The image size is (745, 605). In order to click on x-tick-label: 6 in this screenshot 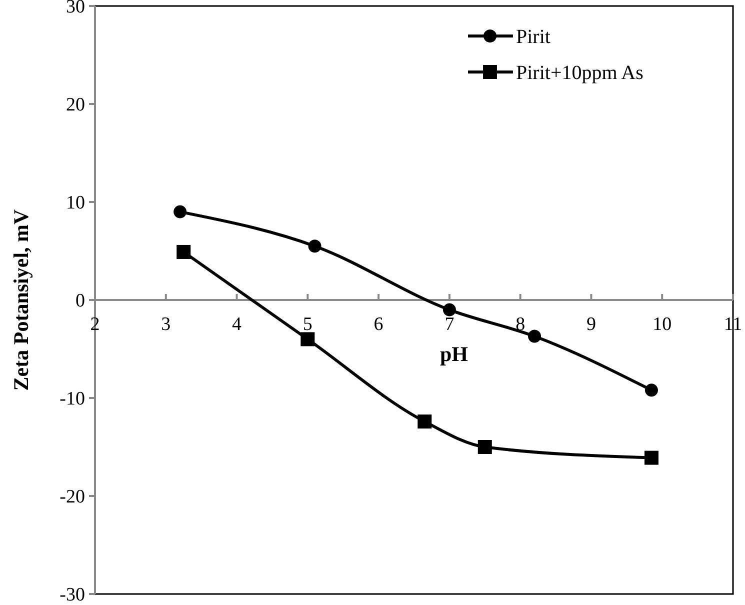, I will do `click(379, 324)`.